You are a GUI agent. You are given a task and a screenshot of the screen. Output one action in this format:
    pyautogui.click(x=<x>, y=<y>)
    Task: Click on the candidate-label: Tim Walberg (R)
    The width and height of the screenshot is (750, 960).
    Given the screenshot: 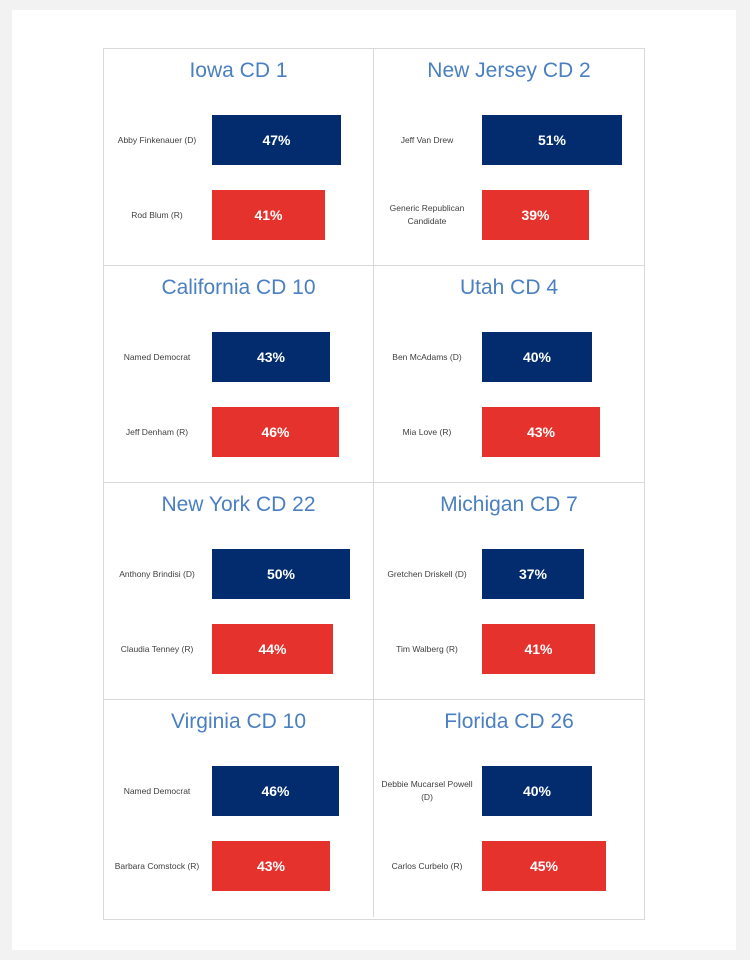 What is the action you would take?
    pyautogui.click(x=427, y=648)
    